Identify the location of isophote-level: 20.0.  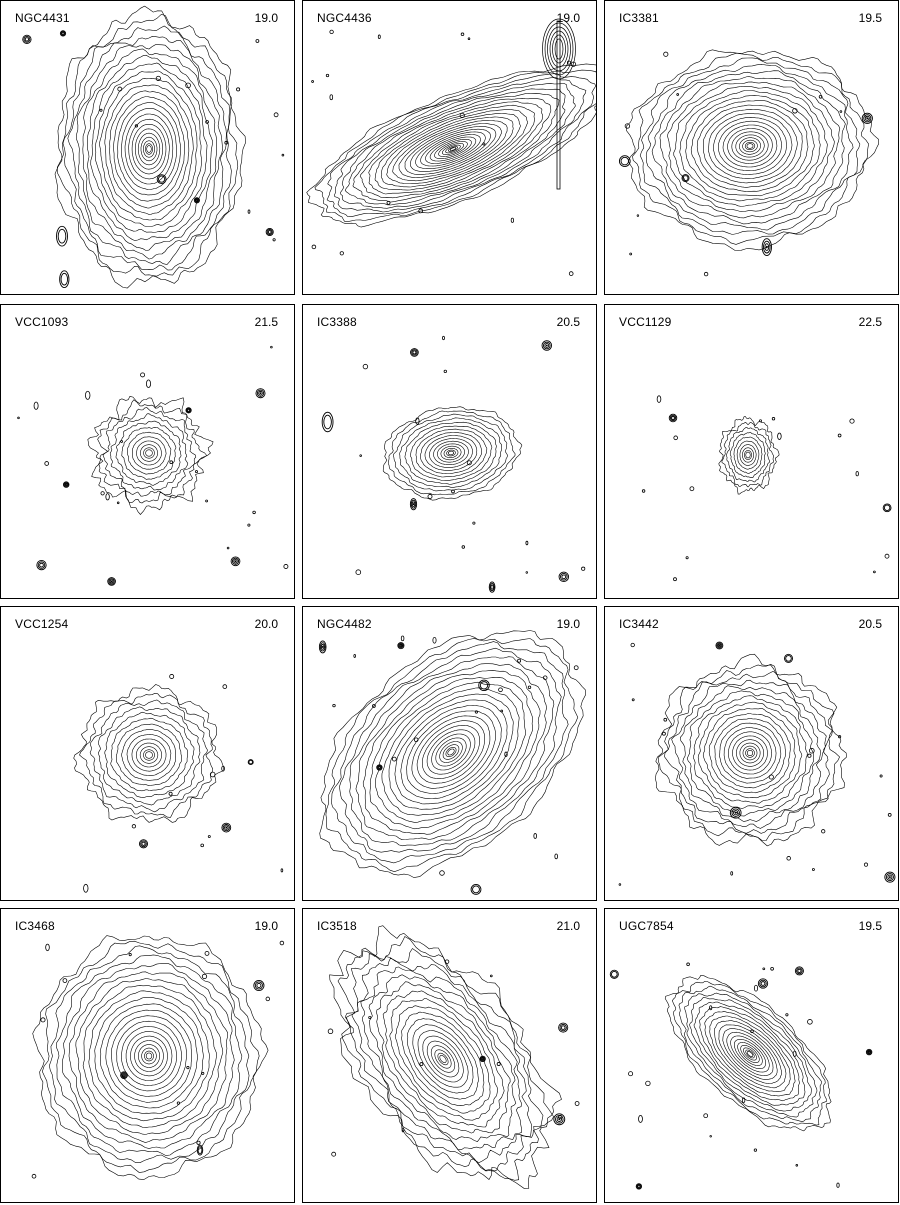
(266, 624).